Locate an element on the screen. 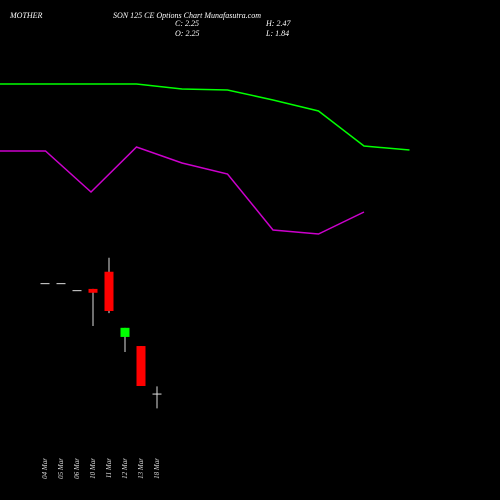 This screenshot has width=500, height=500. x-tick-label: 12 Mar is located at coordinates (125, 468).